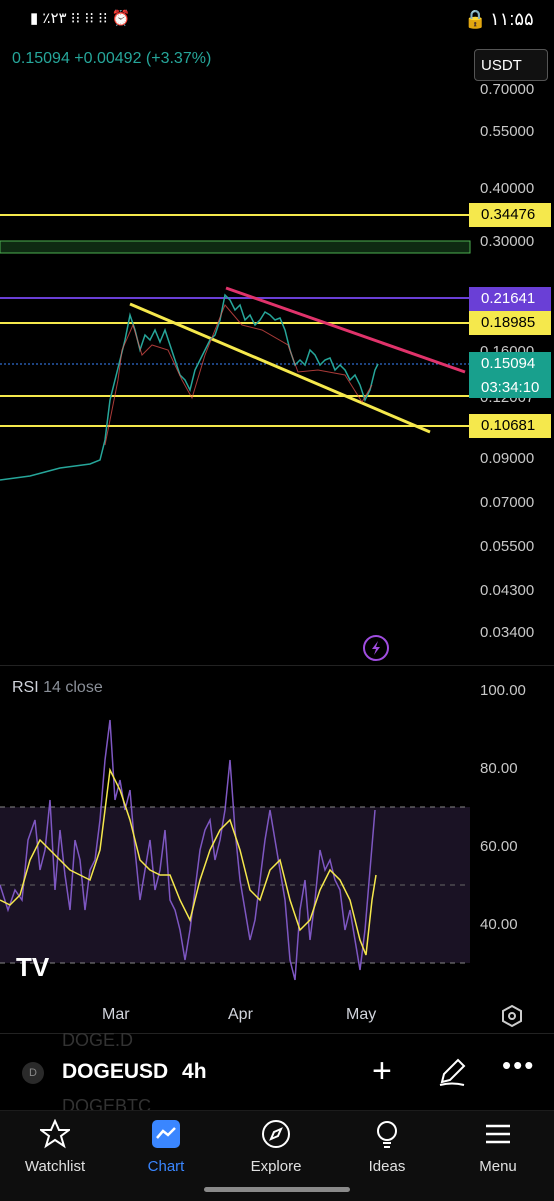 The height and width of the screenshot is (1201, 554). What do you see at coordinates (499, 924) in the screenshot?
I see `rsi-axis-label: 40.00` at bounding box center [499, 924].